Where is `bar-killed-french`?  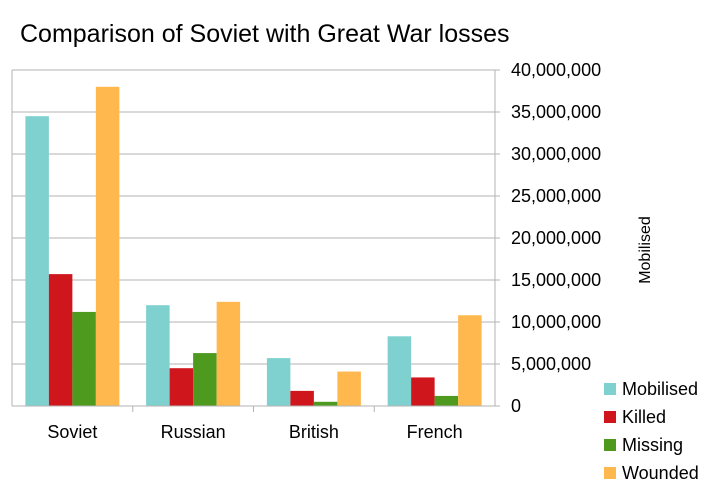
bar-killed-french is located at coordinates (423, 391).